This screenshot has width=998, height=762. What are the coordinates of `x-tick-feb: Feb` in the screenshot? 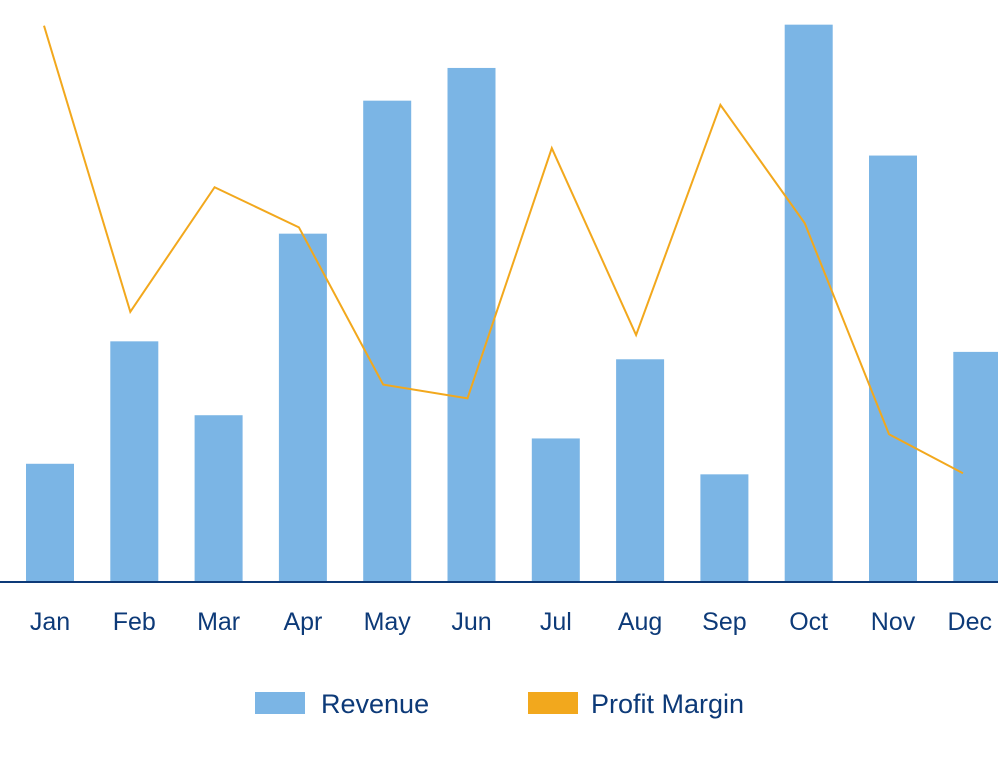 It's located at (134, 622).